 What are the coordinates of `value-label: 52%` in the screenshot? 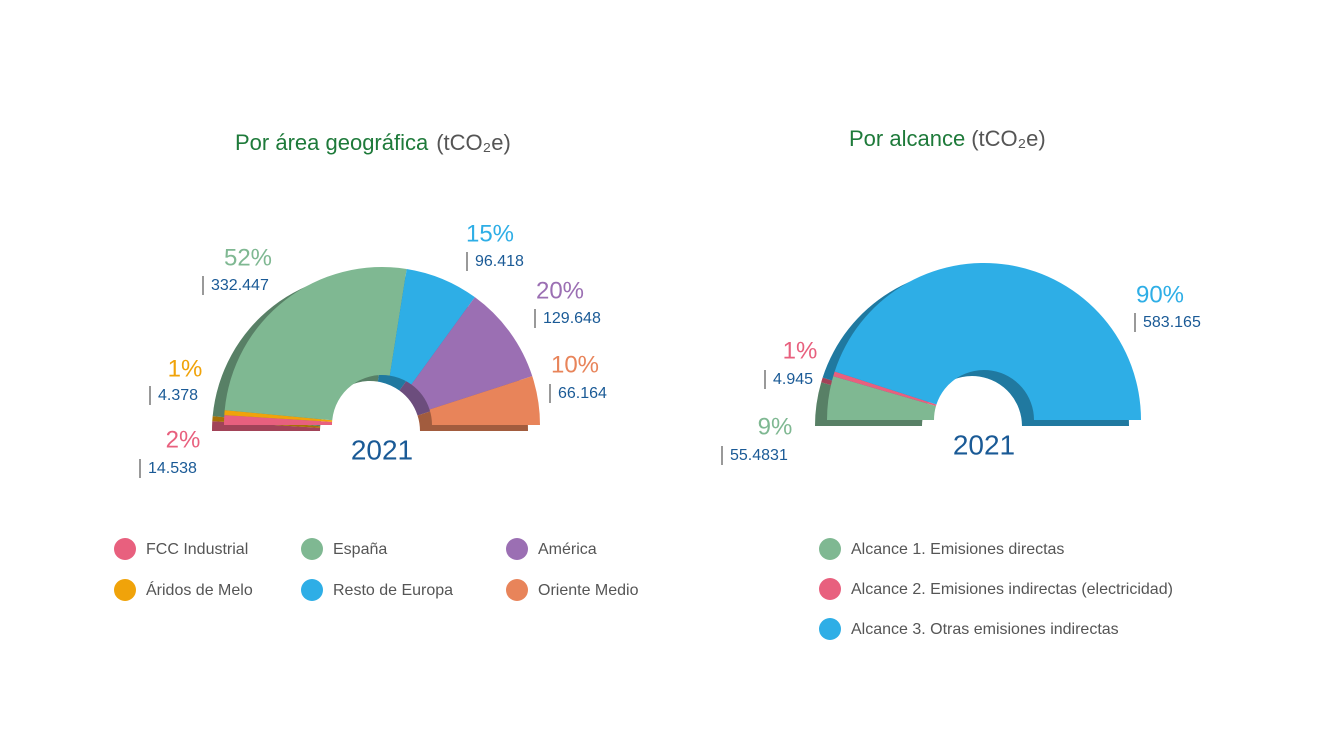 It's located at (248, 257).